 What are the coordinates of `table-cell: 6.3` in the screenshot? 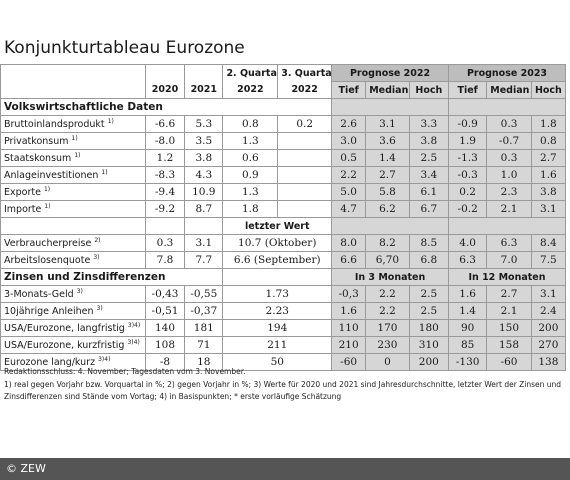 It's located at (509, 243).